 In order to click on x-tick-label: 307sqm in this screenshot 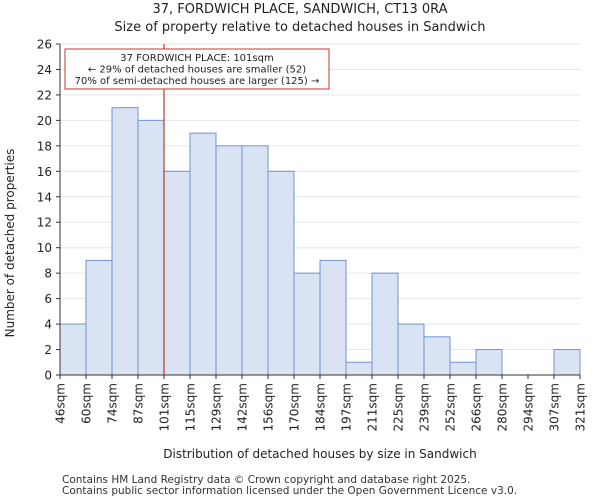, I will do `click(555, 407)`.